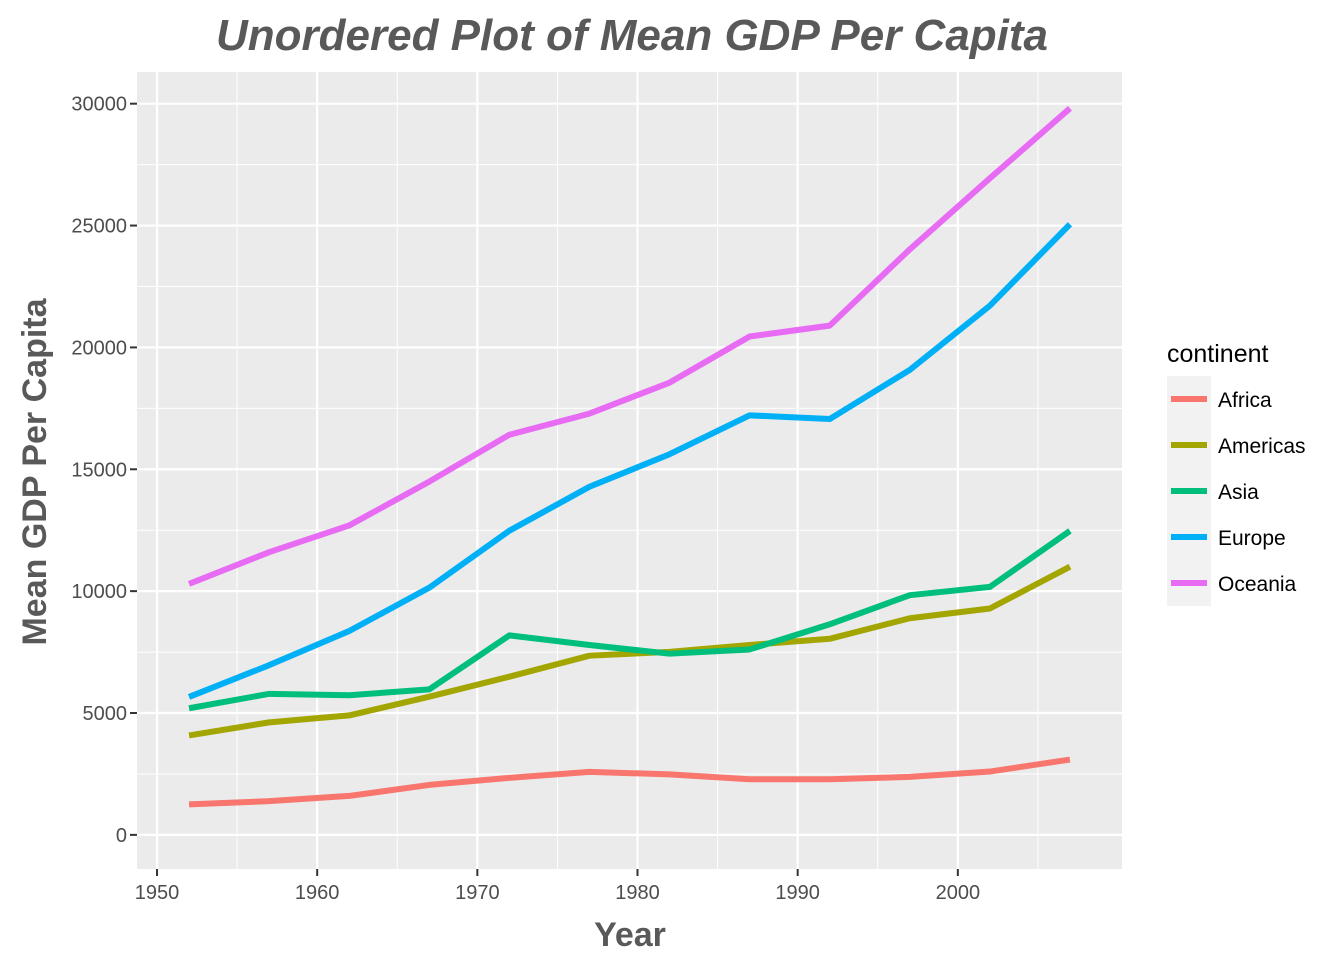 The image size is (1344, 960). What do you see at coordinates (157, 893) in the screenshot?
I see `x-tick-label: 1950` at bounding box center [157, 893].